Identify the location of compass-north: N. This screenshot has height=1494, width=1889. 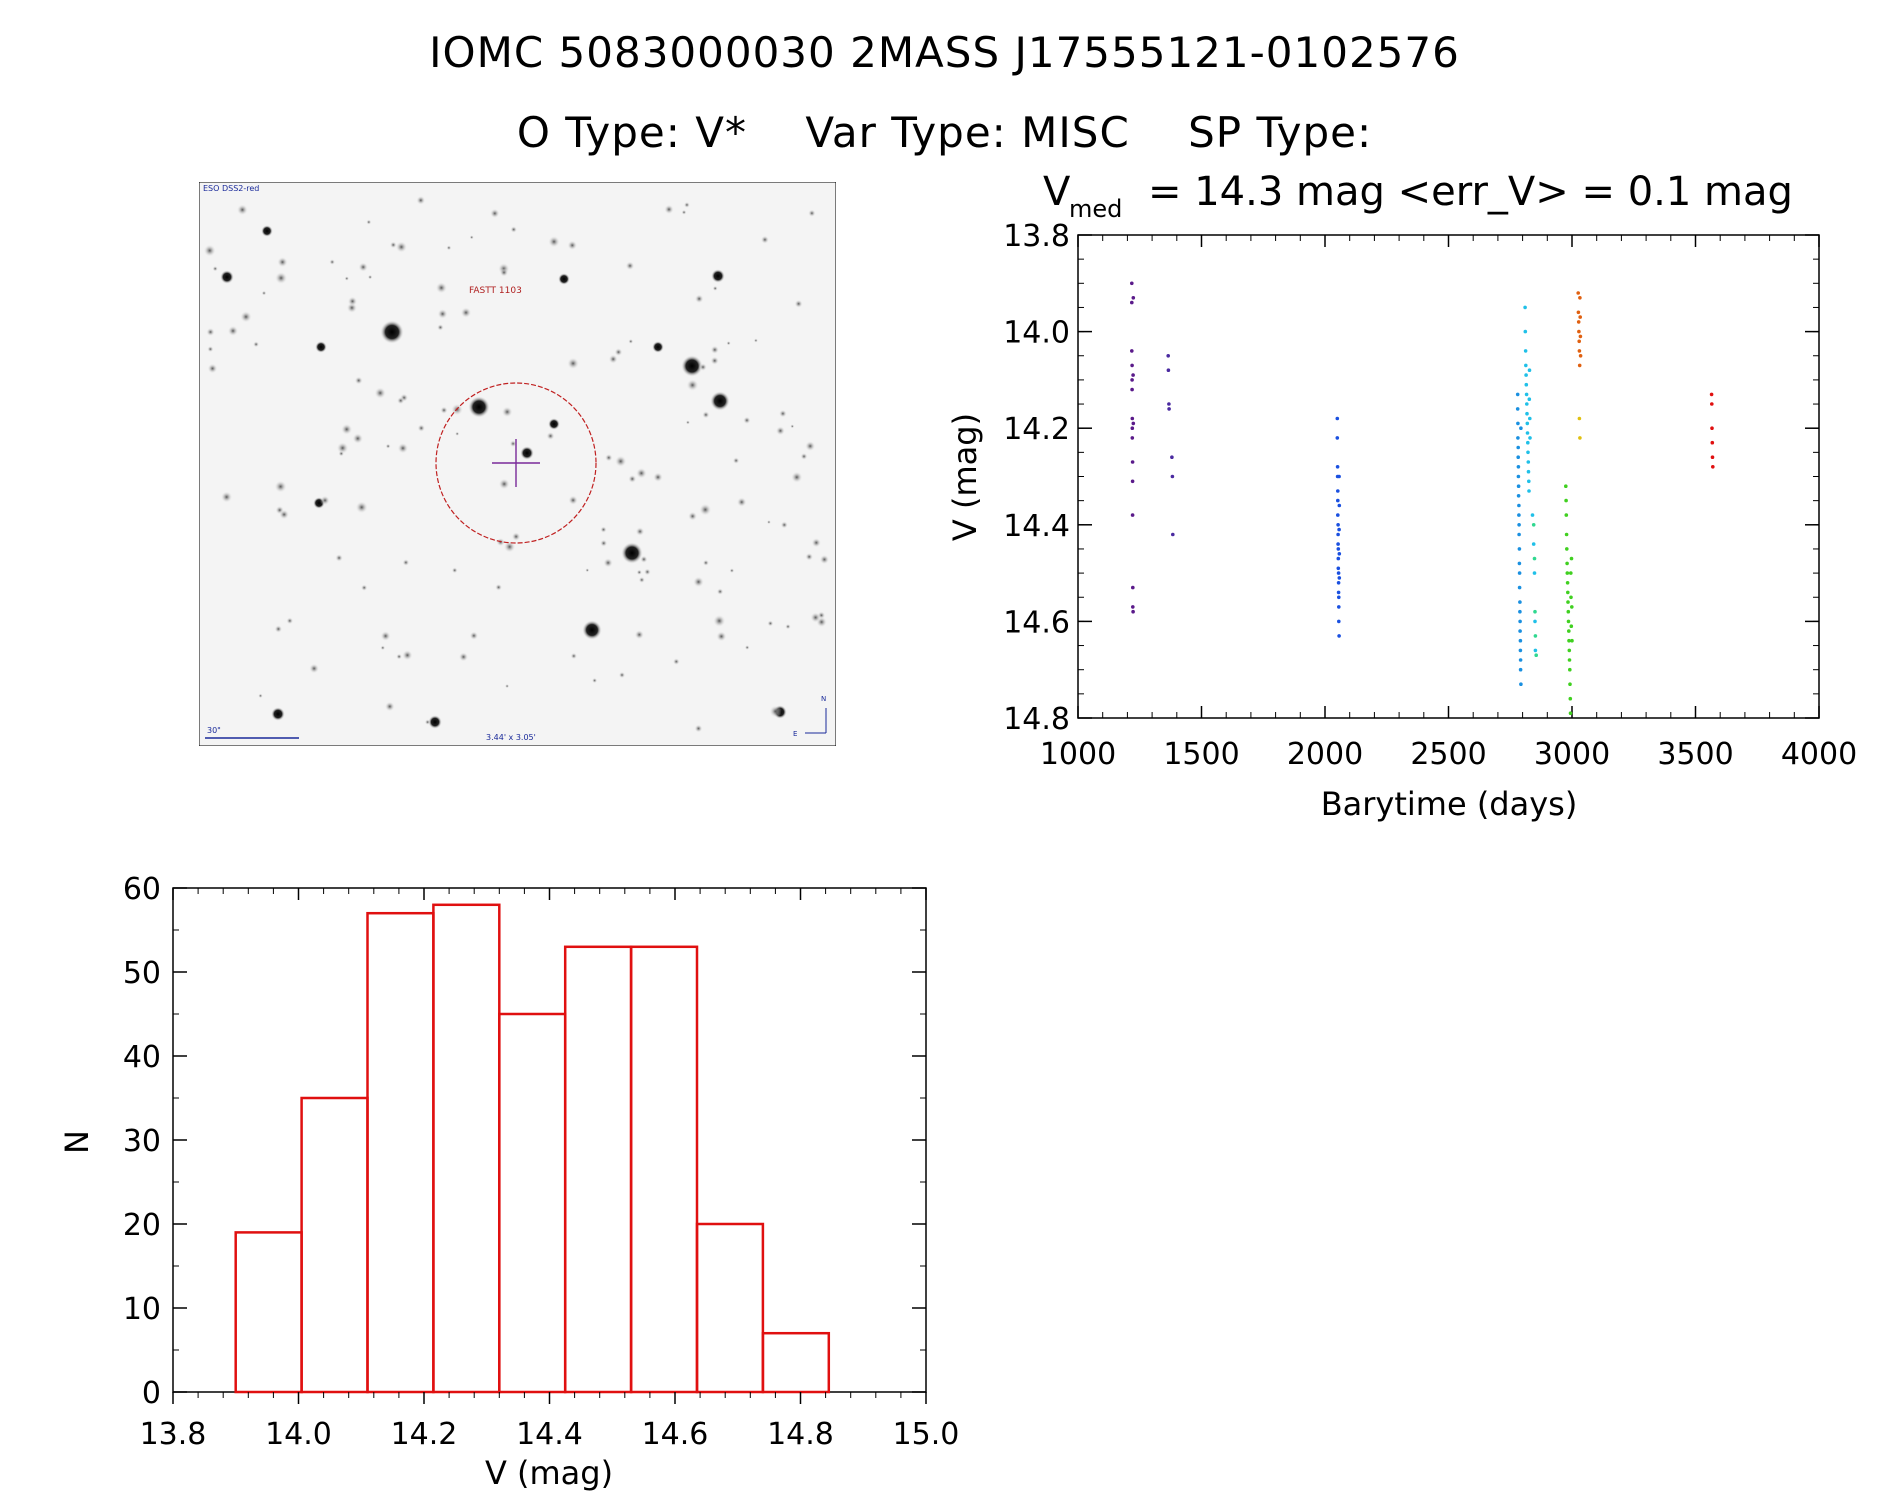
(823, 699).